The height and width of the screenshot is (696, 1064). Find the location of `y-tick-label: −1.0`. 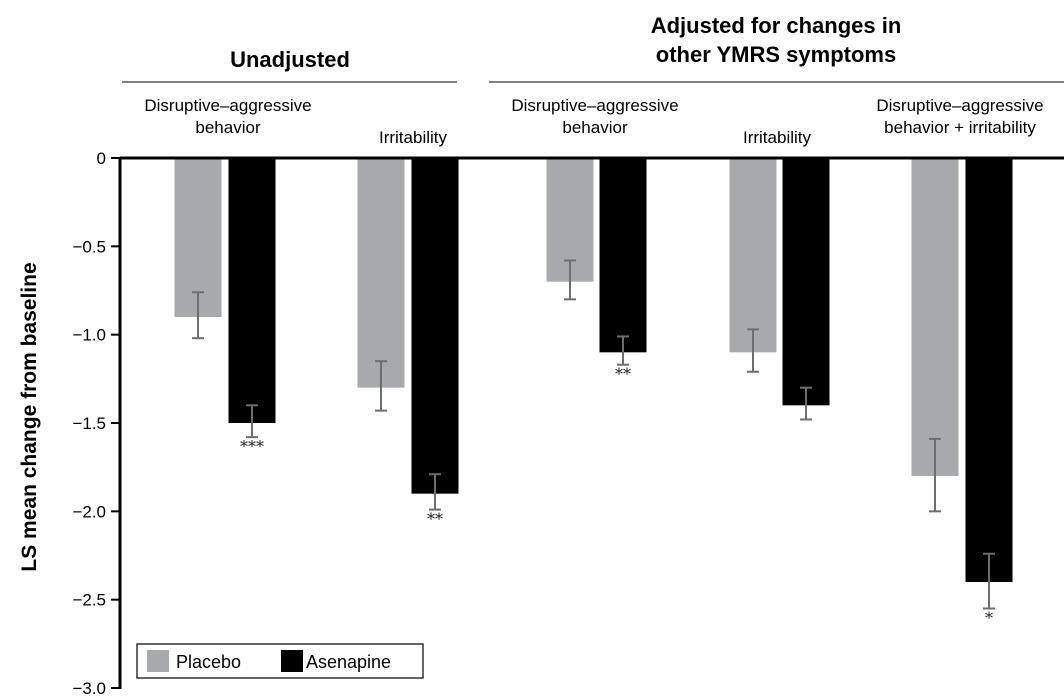

y-tick-label: −1.0 is located at coordinates (89, 335).